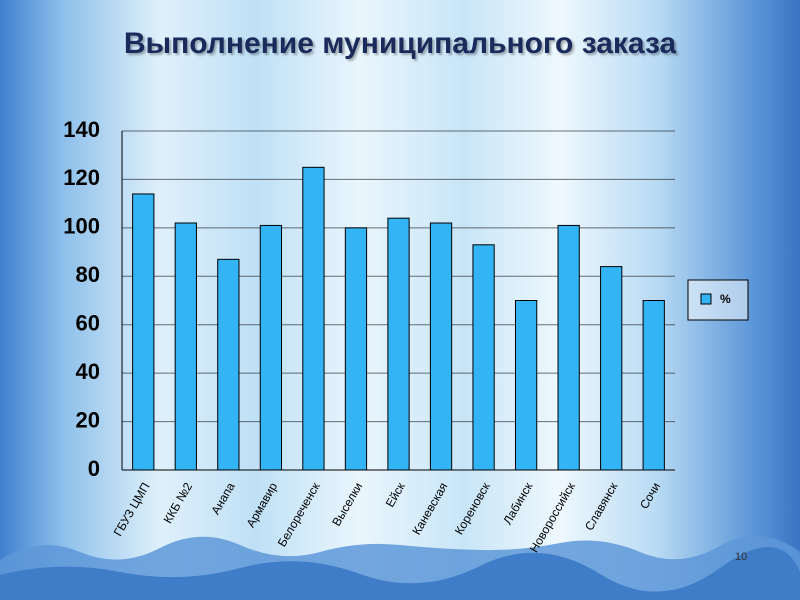 The height and width of the screenshot is (600, 800). What do you see at coordinates (601, 506) in the screenshot?
I see `x-tick-label: Славянск` at bounding box center [601, 506].